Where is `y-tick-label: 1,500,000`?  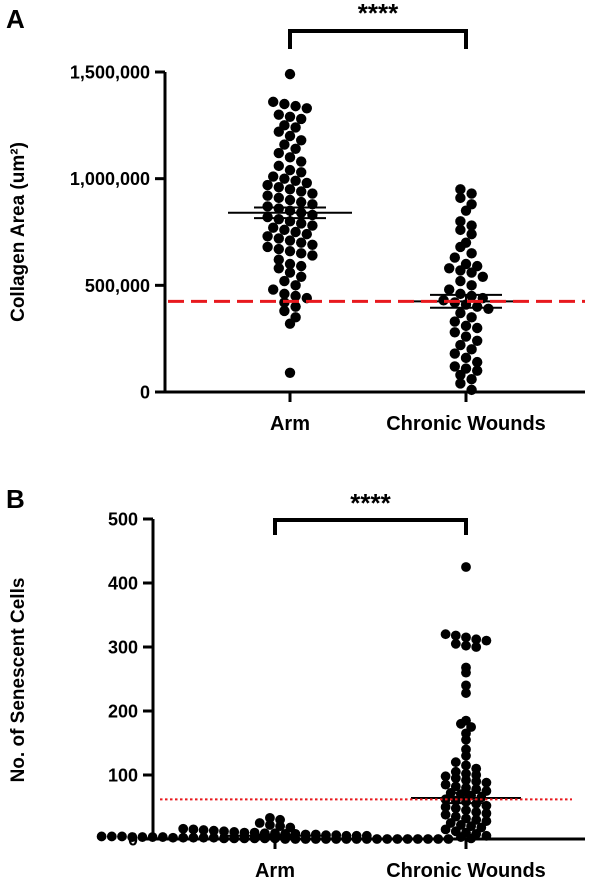 y-tick-label: 1,500,000 is located at coordinates (110, 73).